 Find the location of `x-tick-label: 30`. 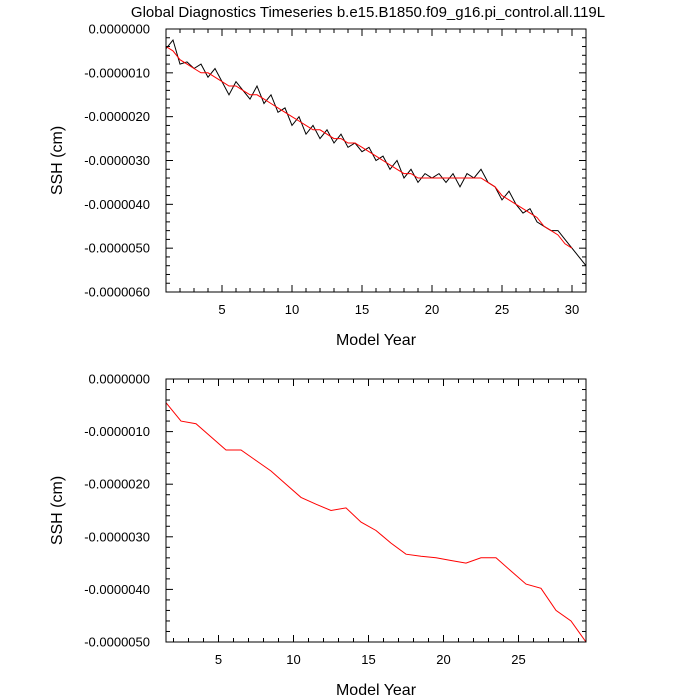

x-tick-label: 30 is located at coordinates (572, 309).